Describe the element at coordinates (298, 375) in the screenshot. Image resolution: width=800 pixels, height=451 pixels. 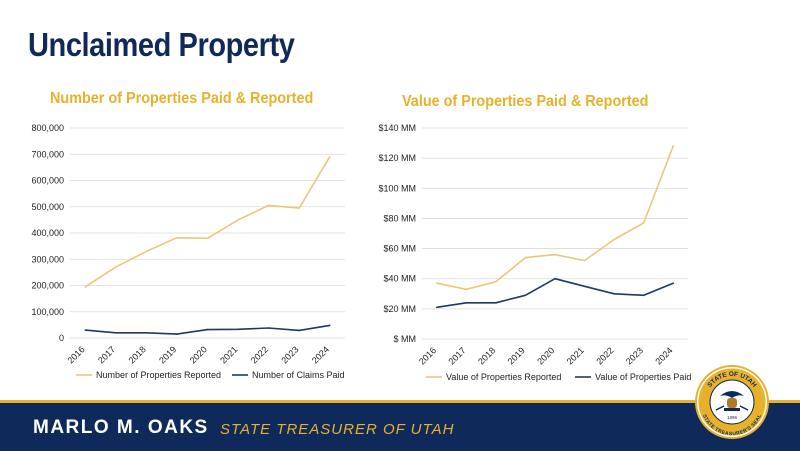
I see `legend-label: Number of Claims Paid` at that location.